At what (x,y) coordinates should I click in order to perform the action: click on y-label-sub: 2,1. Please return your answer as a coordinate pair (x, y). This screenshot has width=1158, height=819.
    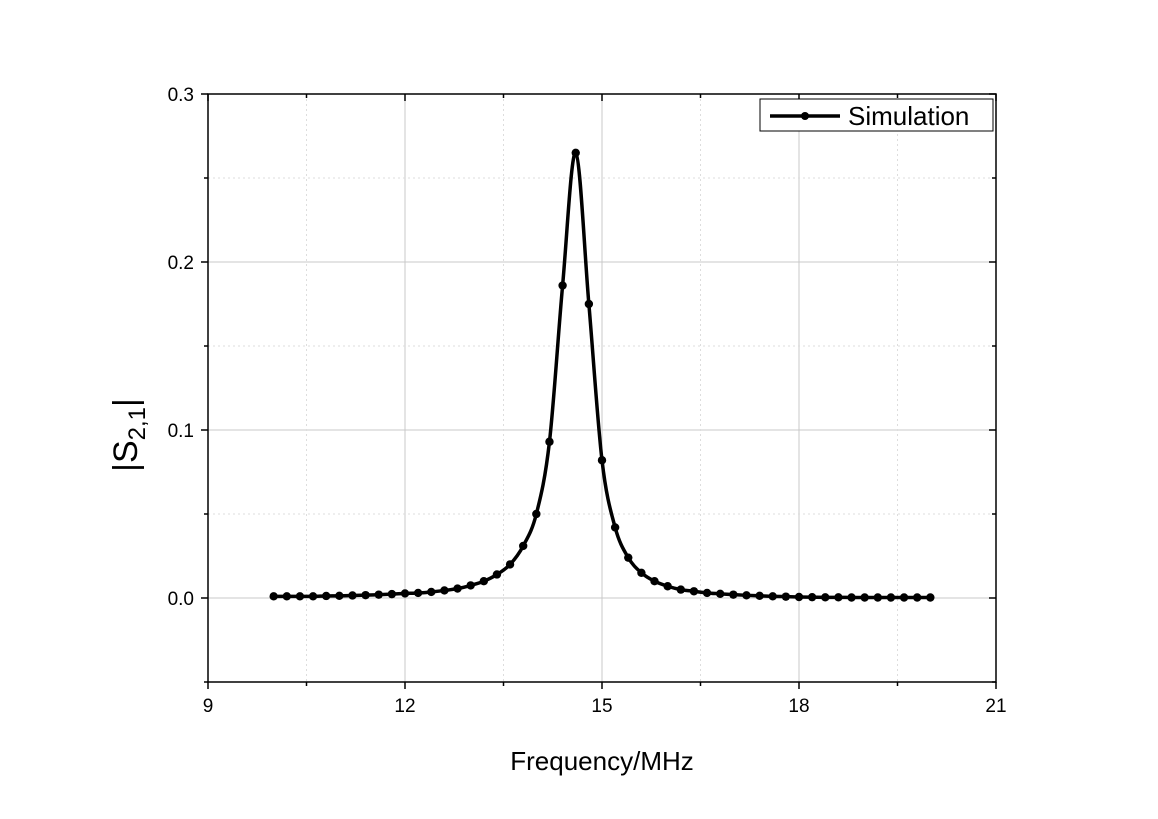
    Looking at the image, I should click on (137, 423).